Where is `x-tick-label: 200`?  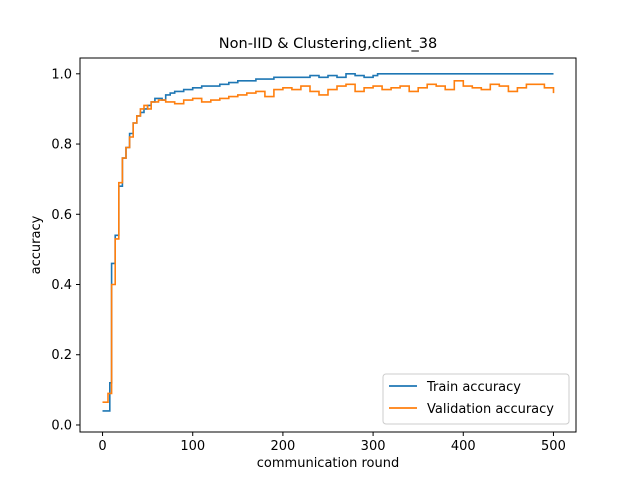 x-tick-label: 200 is located at coordinates (282, 446).